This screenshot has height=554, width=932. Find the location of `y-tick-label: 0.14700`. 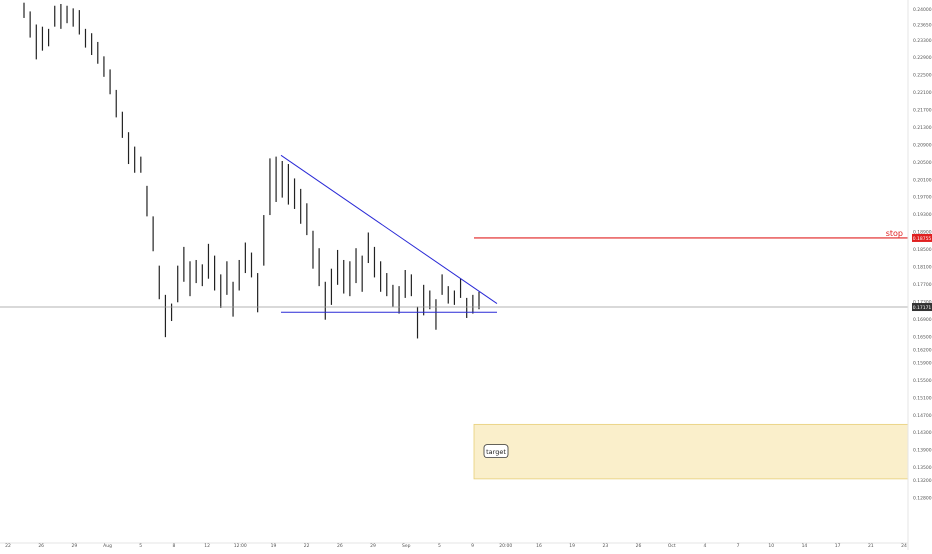

y-tick-label: 0.14700 is located at coordinates (922, 416).